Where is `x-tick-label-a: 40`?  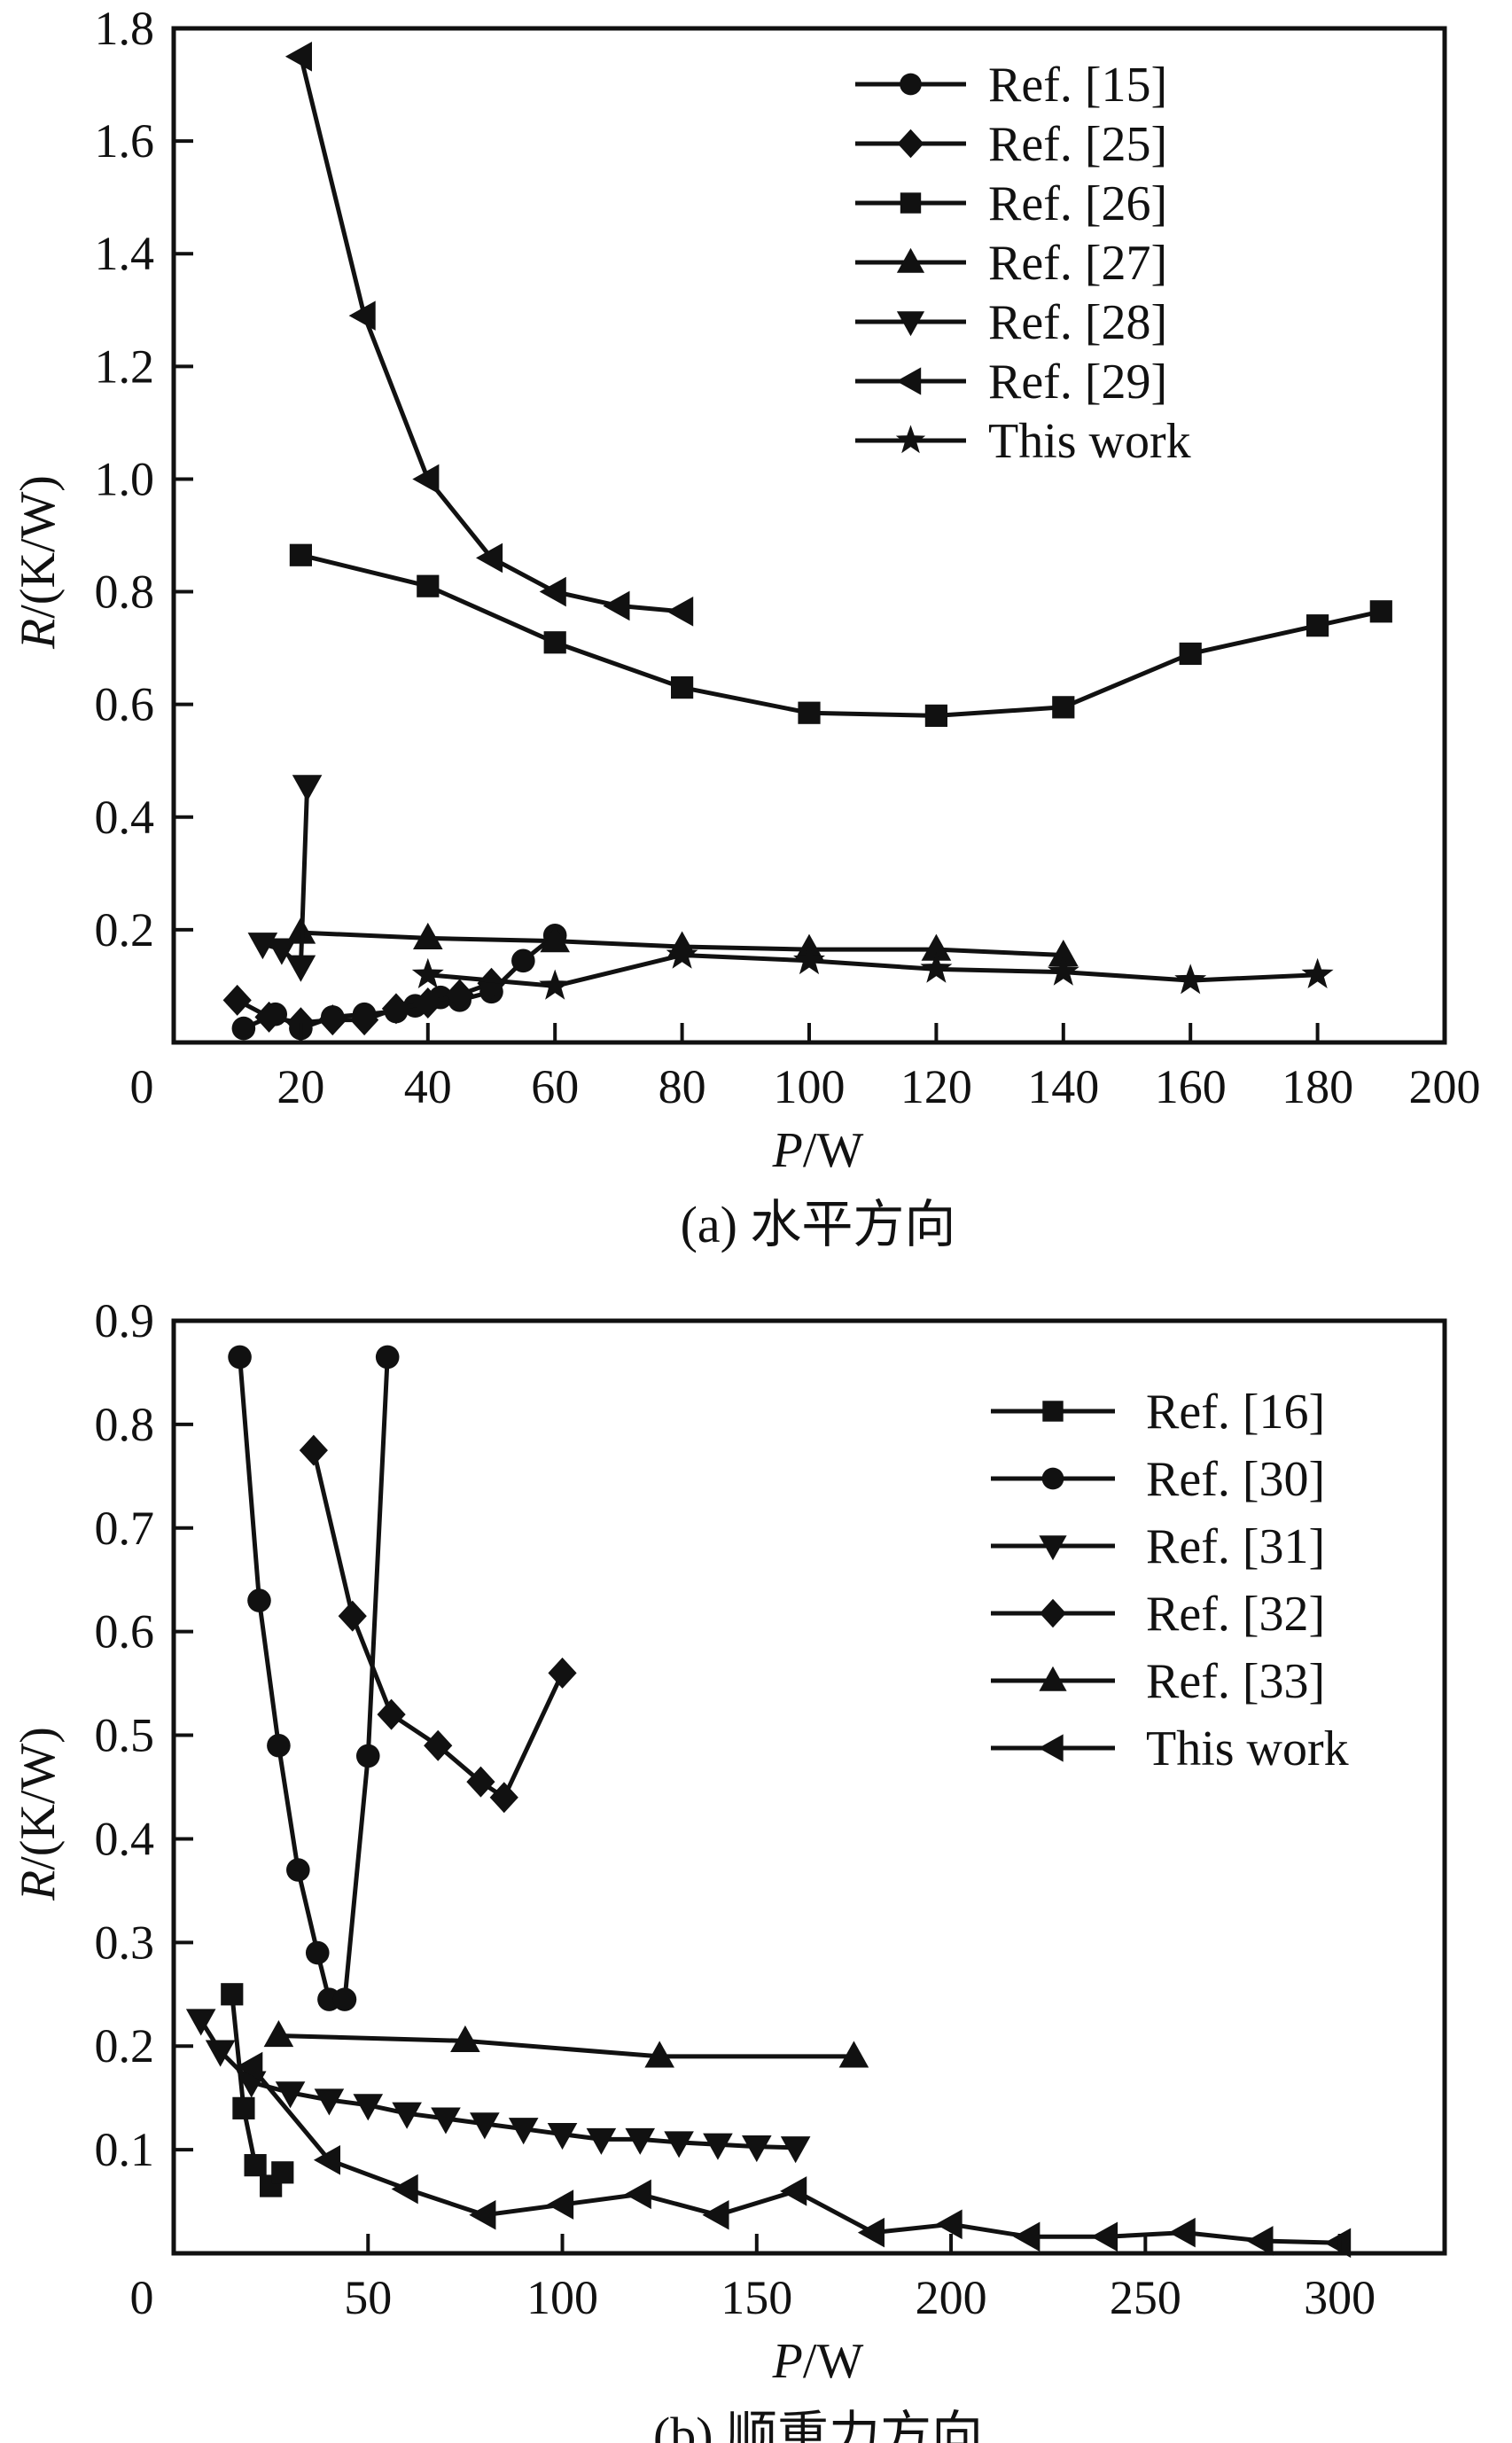 x-tick-label-a: 40 is located at coordinates (428, 1086).